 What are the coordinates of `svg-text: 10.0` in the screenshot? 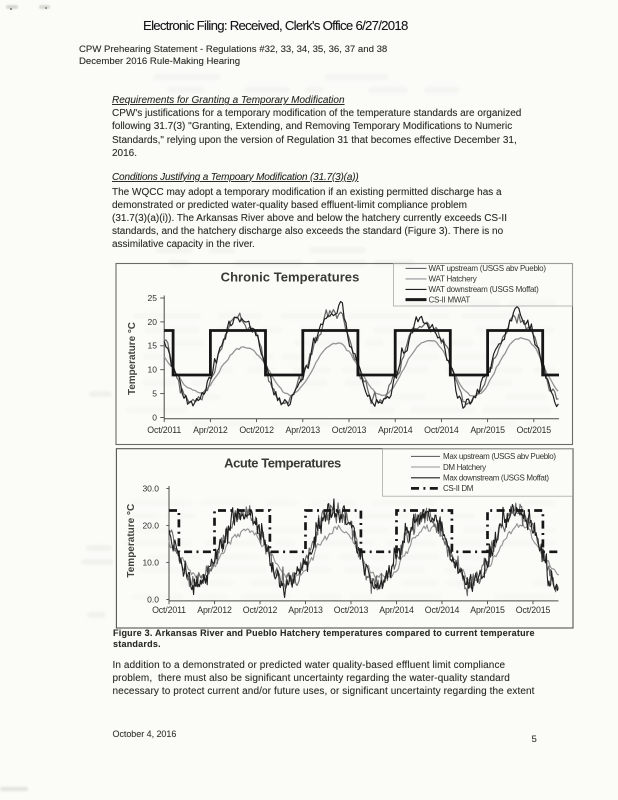 It's located at (150, 562).